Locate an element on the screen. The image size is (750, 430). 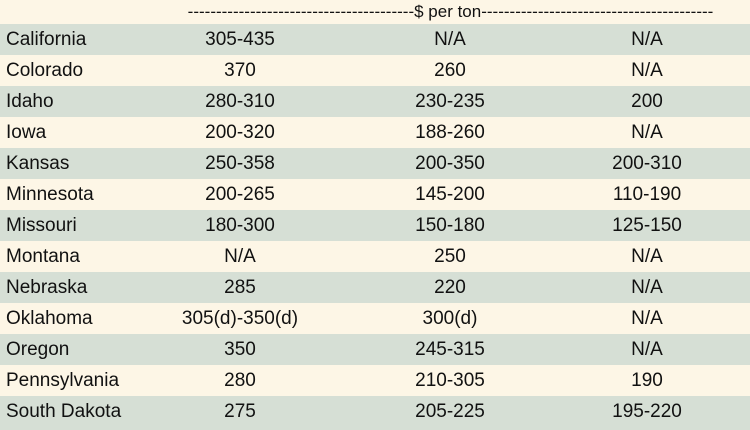
price-cell-col1: 200-320 is located at coordinates (240, 132).